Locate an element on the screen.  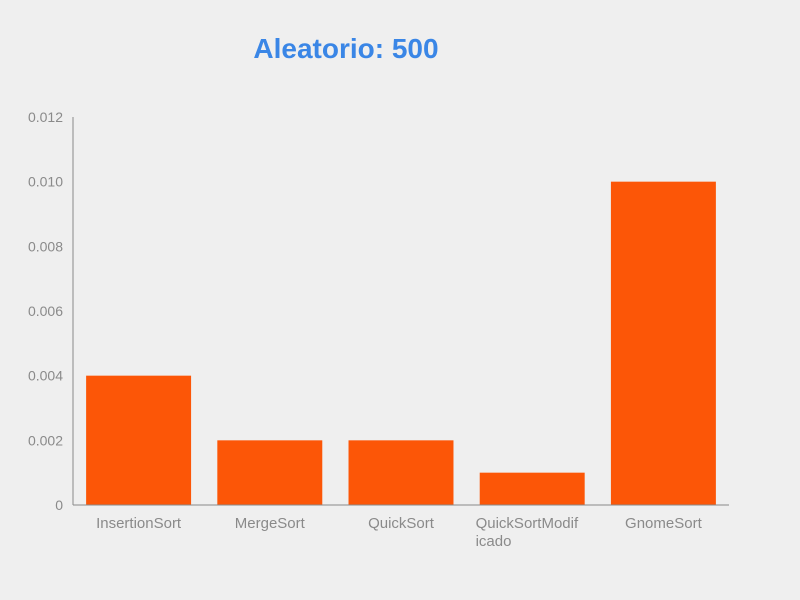
y-tick-label: 0 is located at coordinates (59, 505).